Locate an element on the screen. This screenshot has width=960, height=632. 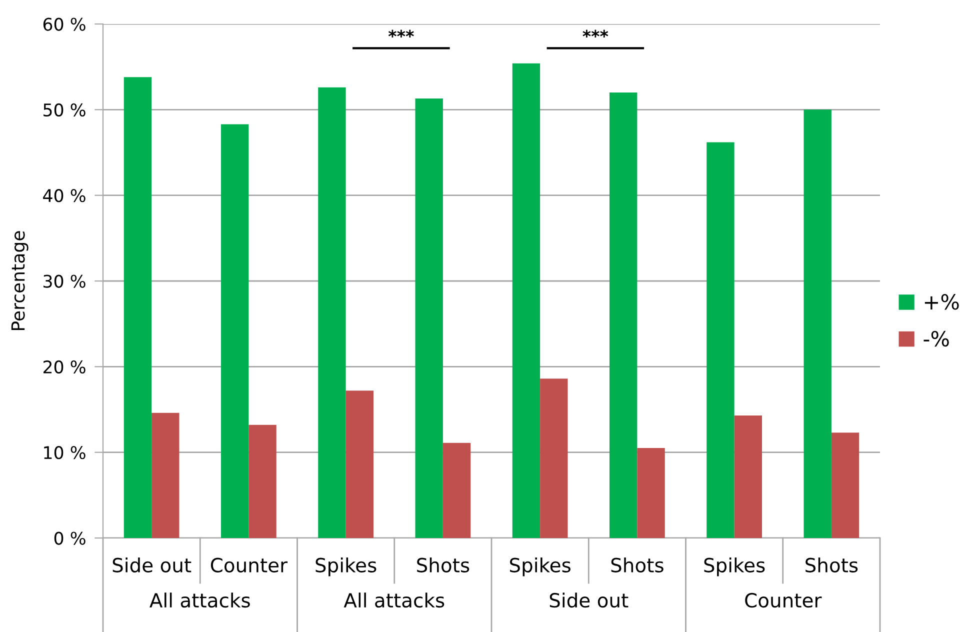
y-axis-title: Percentage is located at coordinates (19, 280).